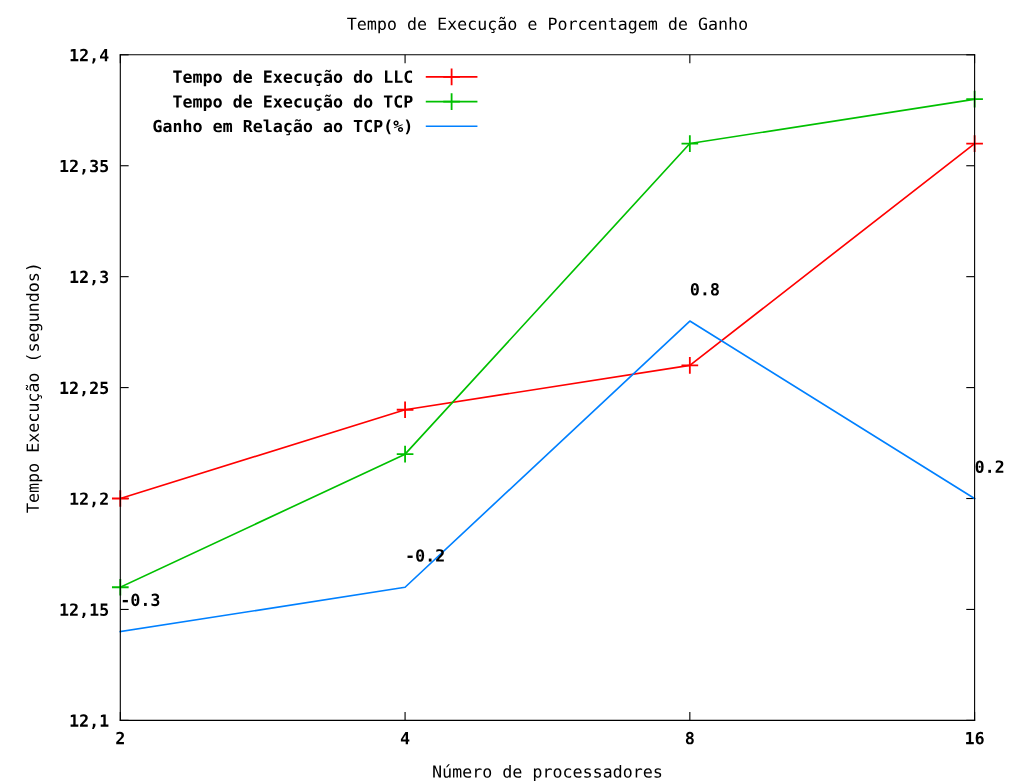  I want to click on x-tick-label: 2, so click(120, 738).